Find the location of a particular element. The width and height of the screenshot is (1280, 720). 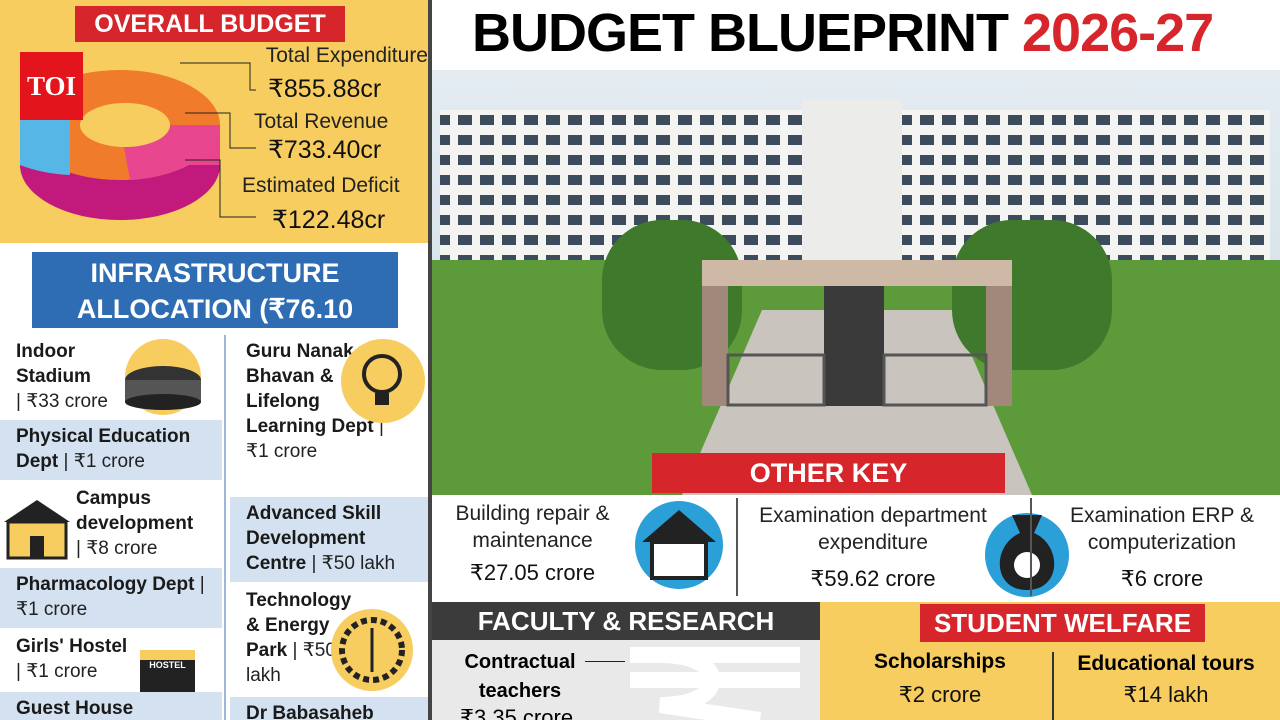

donut-hole is located at coordinates (125, 125).